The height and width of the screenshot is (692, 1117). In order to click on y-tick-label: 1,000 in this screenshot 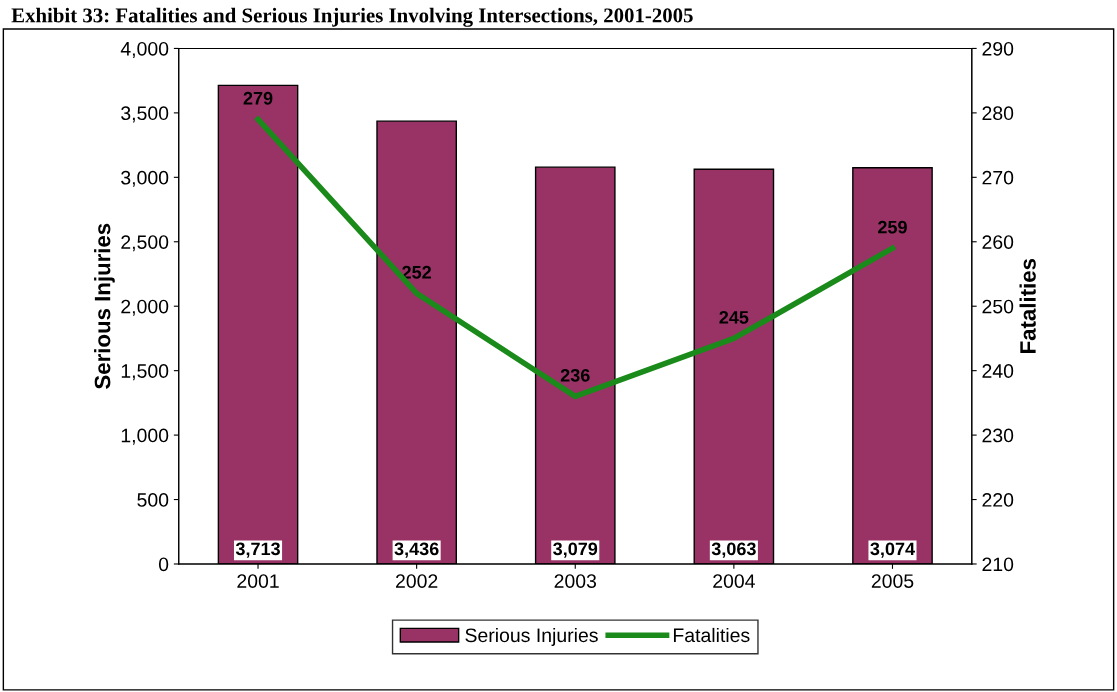, I will do `click(145, 436)`.